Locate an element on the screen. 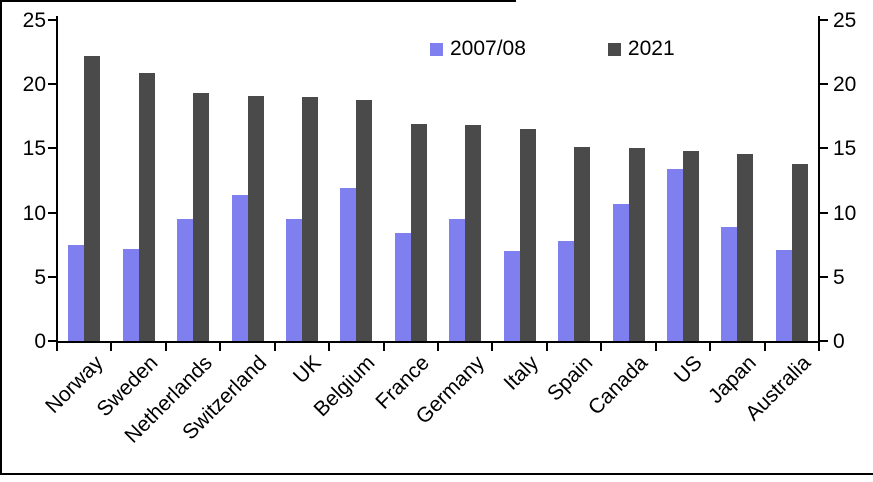  y-axis-label-left: 10 is located at coordinates (34, 213).